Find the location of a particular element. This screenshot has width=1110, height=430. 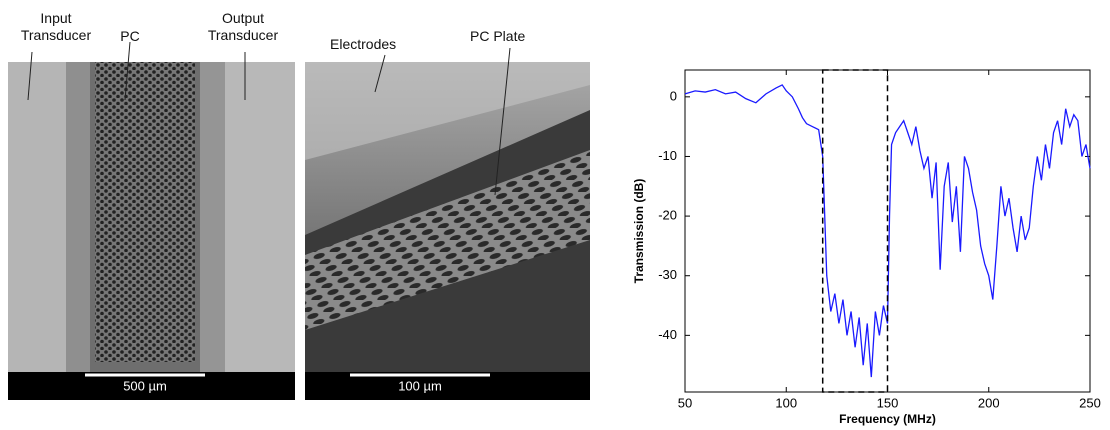

x-tick-label: 50 is located at coordinates (685, 402).